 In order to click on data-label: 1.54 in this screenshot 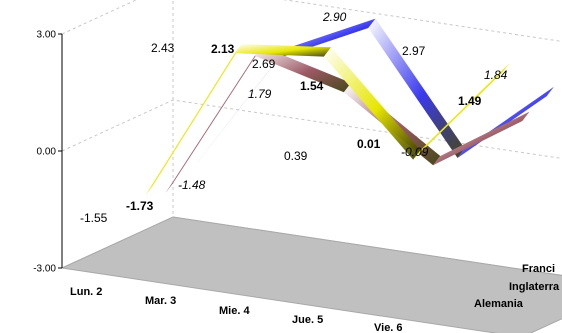, I will do `click(312, 86)`.